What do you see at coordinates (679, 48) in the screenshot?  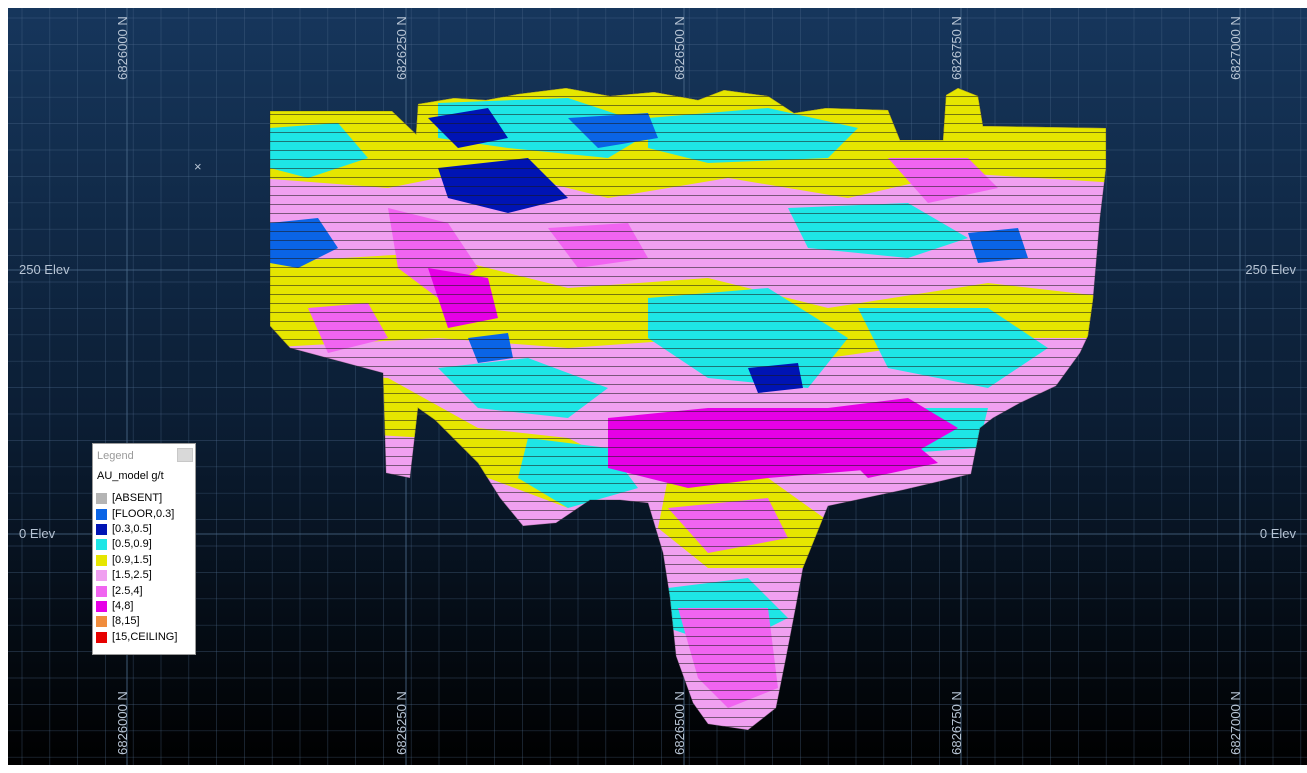 I see `north-label-top-3: 6826500 N` at bounding box center [679, 48].